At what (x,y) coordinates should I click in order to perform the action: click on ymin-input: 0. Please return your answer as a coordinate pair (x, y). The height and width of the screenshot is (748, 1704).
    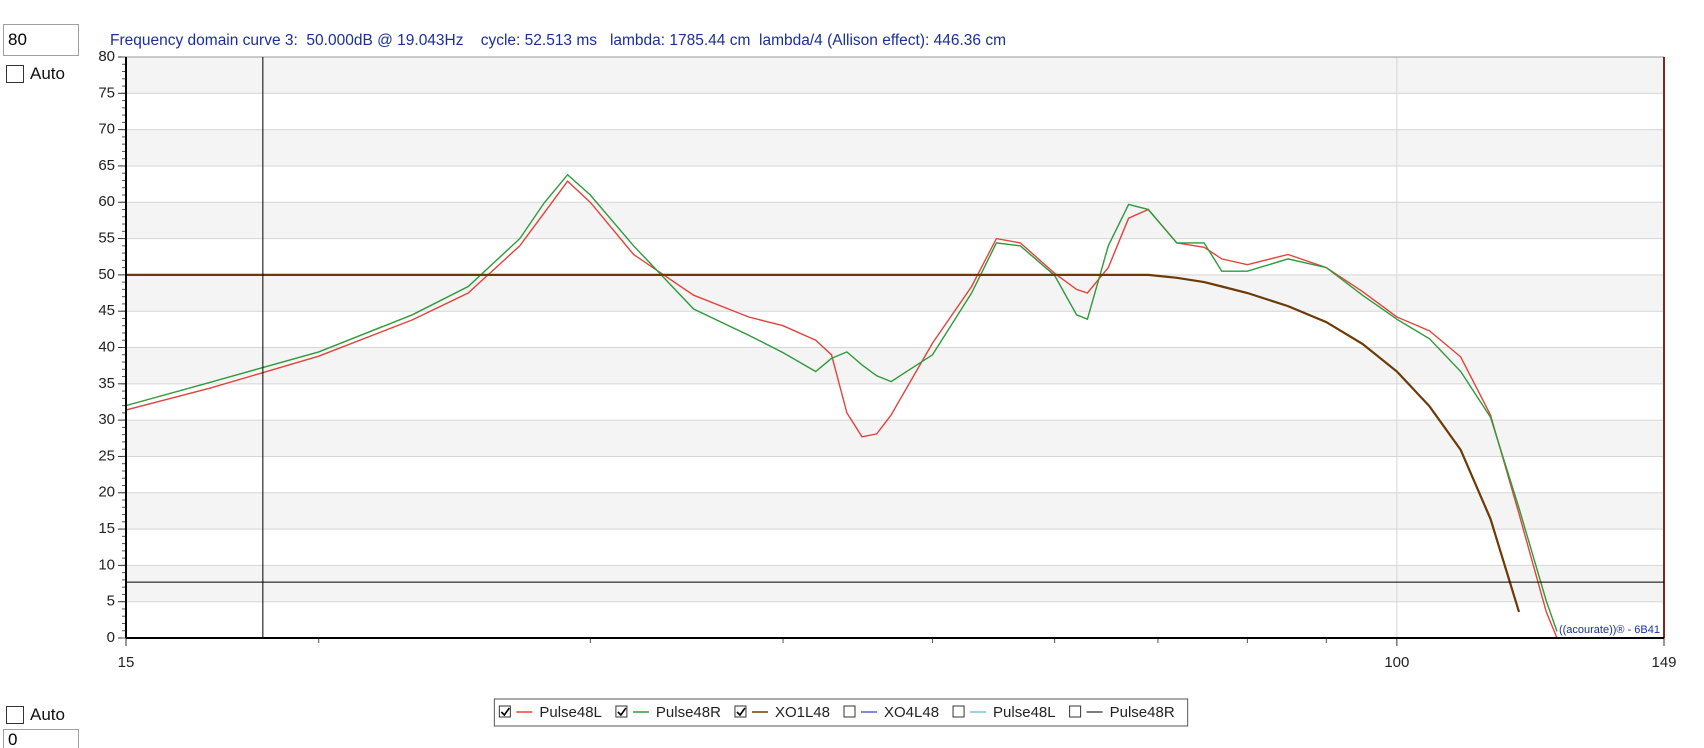
    Looking at the image, I should click on (41, 738).